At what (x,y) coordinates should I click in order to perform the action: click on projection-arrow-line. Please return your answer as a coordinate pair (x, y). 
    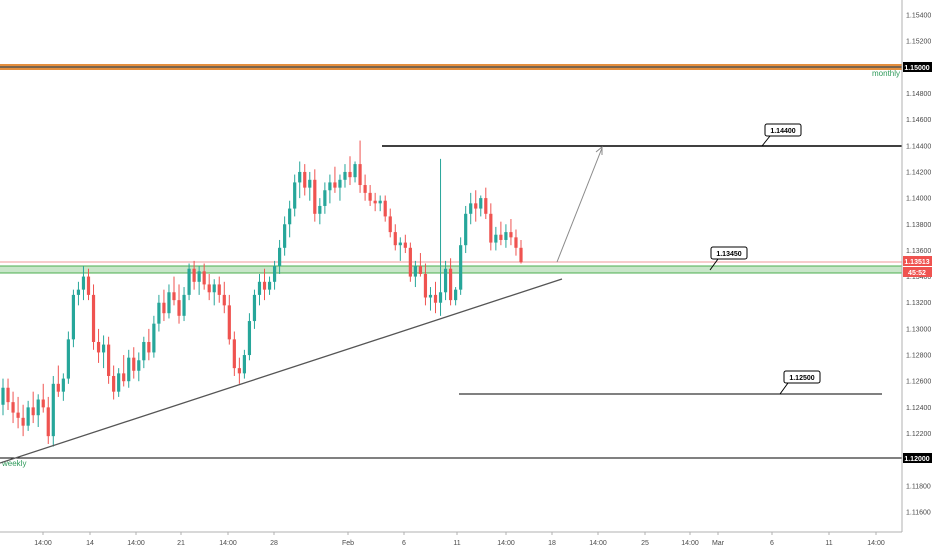
    Looking at the image, I should click on (579, 205).